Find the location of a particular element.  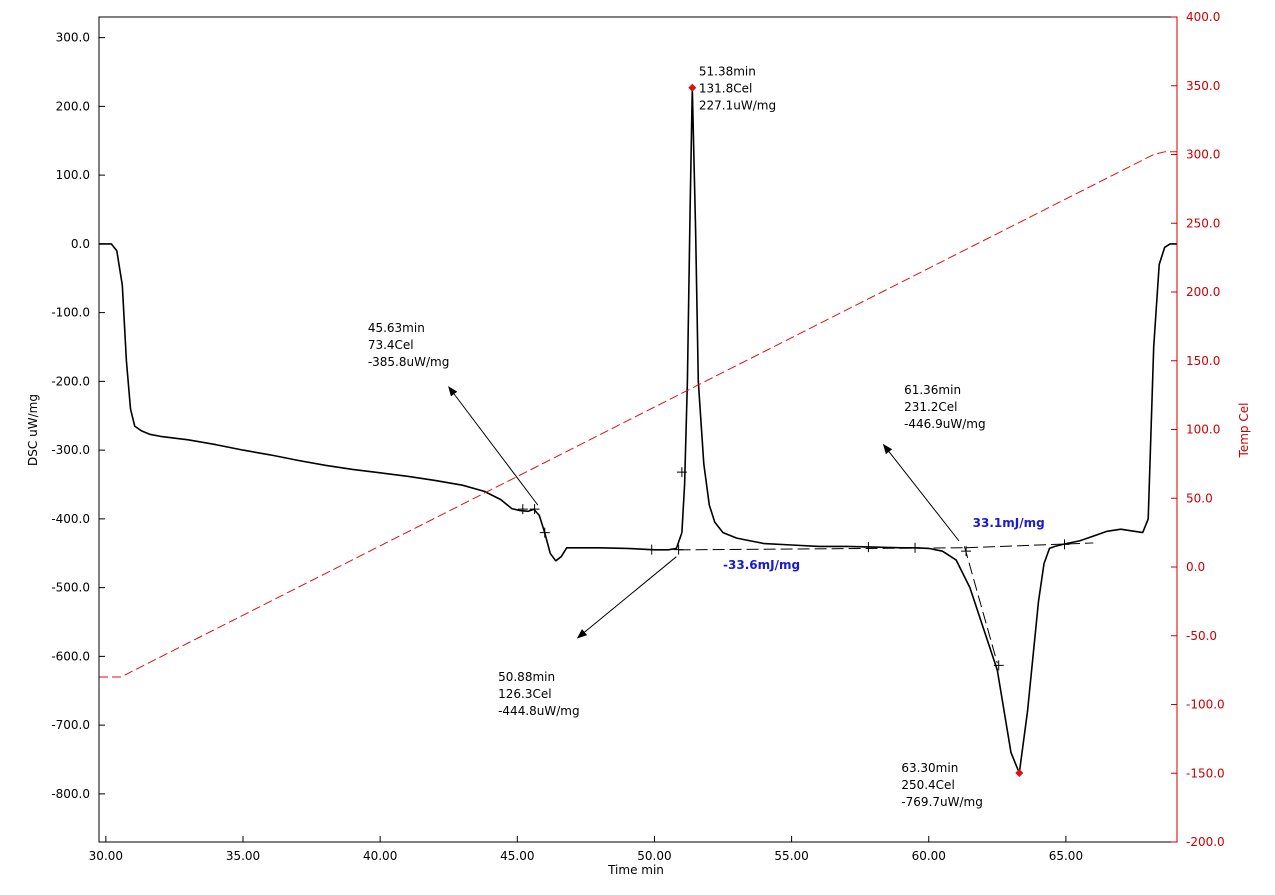

x-tick-label: 40.00 is located at coordinates (380, 856).